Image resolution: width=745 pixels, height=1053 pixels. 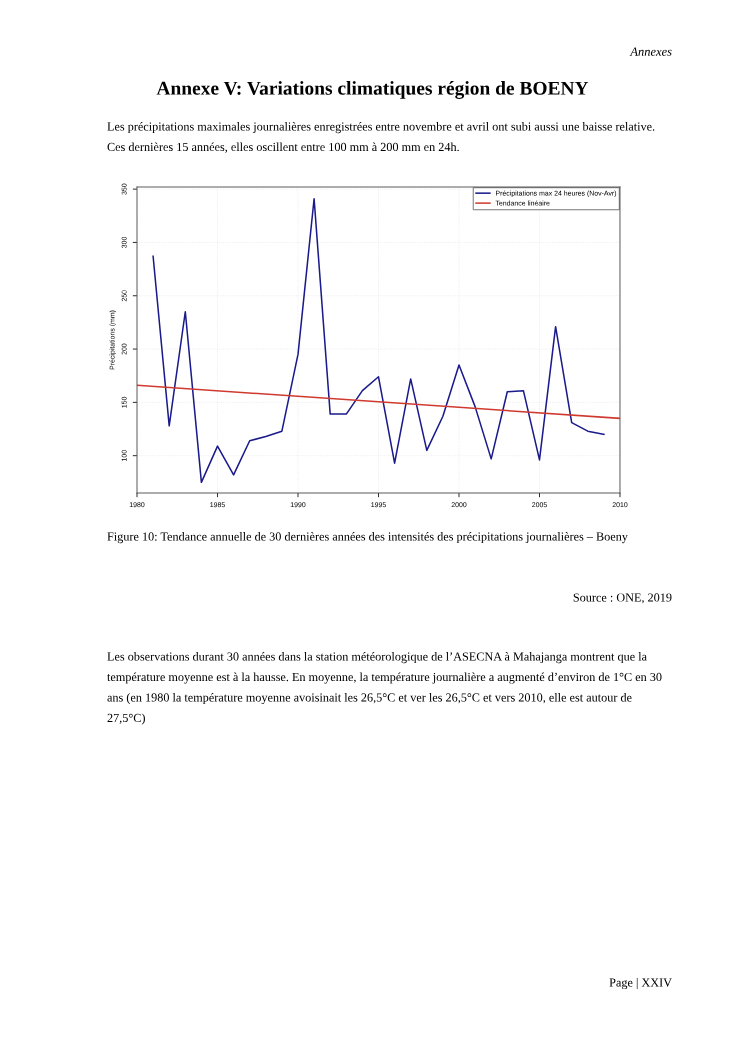 I want to click on text: Page | XXIV, so click(x=640, y=984).